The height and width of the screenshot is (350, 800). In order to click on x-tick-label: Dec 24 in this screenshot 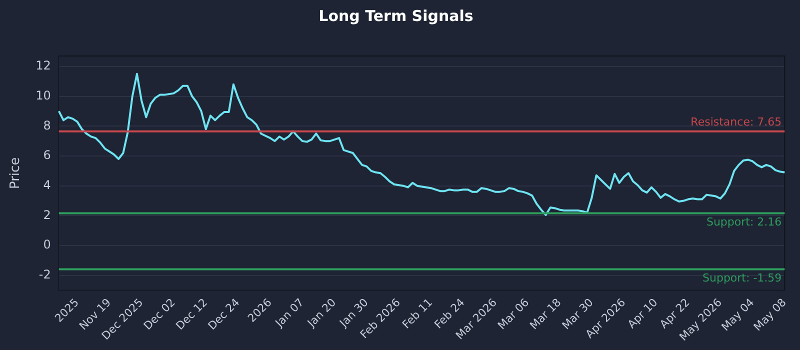, I will do `click(224, 314)`.